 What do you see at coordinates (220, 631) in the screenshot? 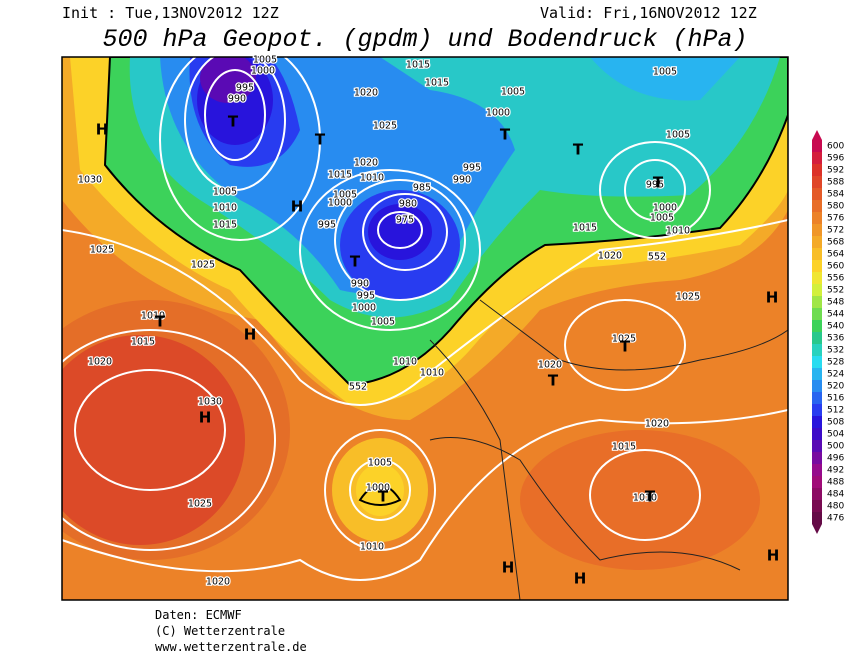
I see `copyright: (C) Wetterzentrale` at bounding box center [220, 631].